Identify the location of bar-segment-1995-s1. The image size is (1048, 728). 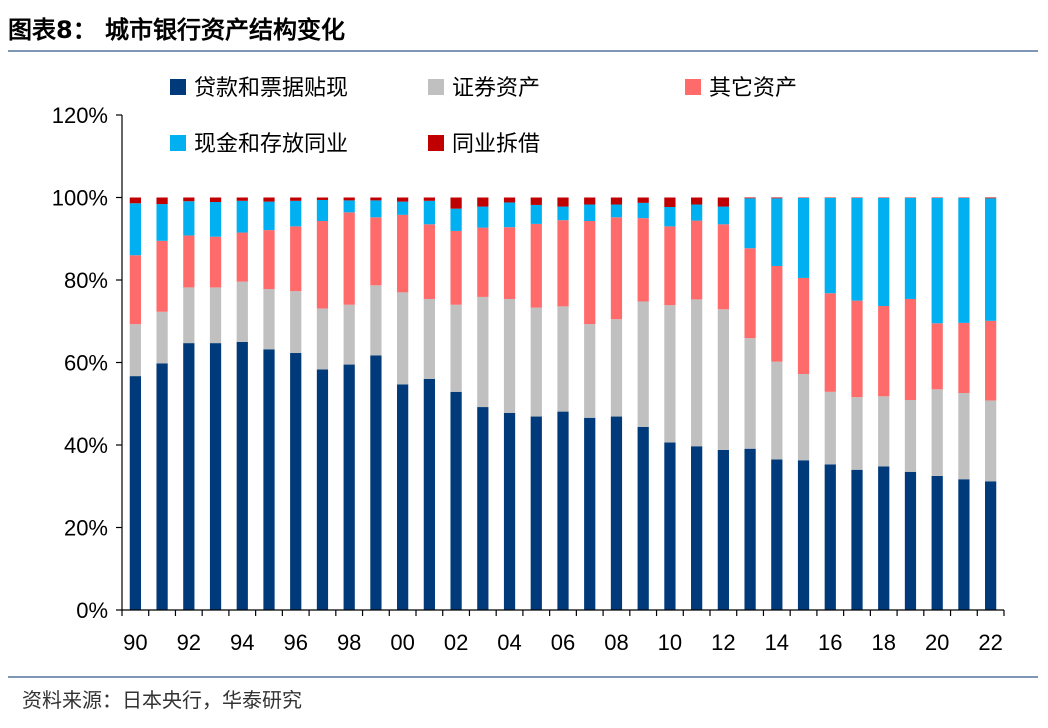
(269, 319).